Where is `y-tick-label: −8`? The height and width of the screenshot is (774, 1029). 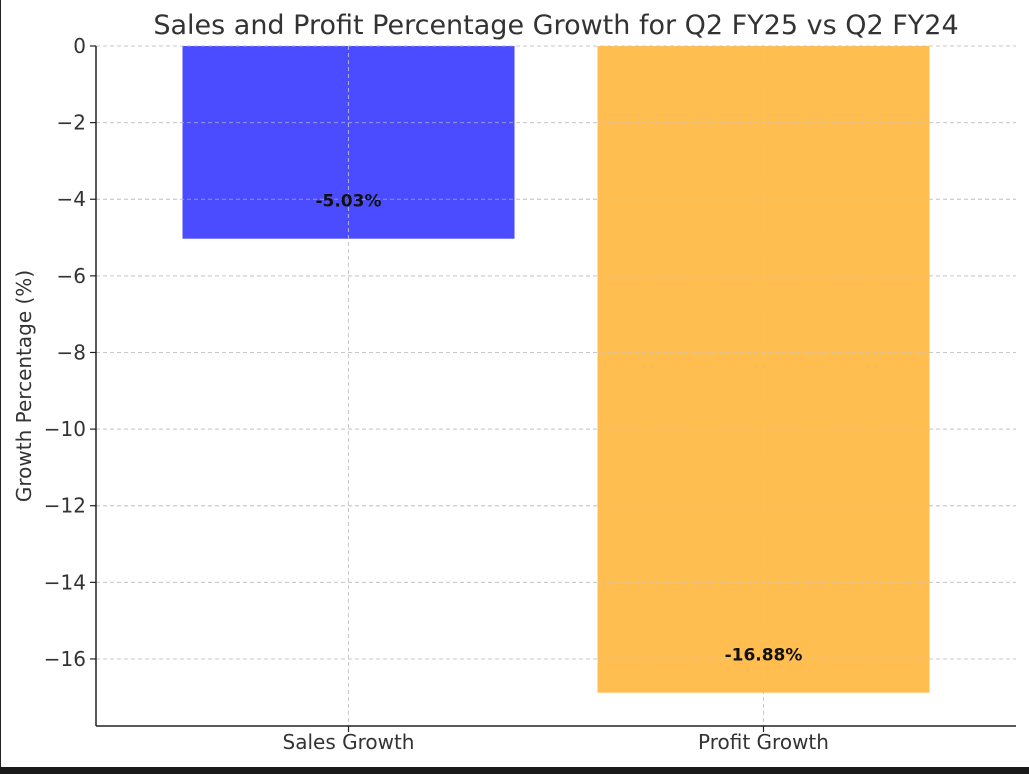
y-tick-label: −8 is located at coordinates (71, 352).